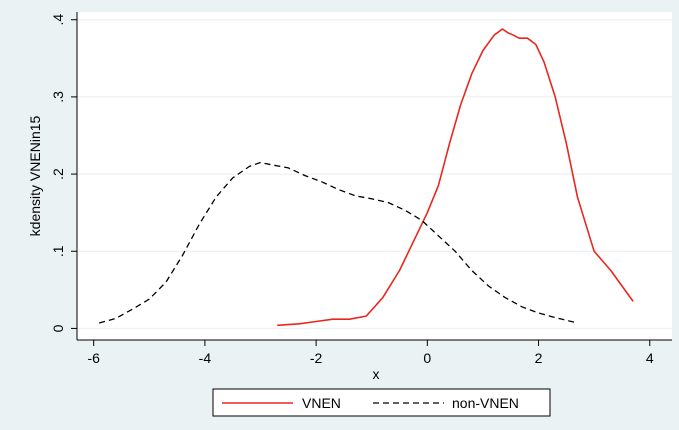 This screenshot has width=679, height=430. Describe the element at coordinates (35, 175) in the screenshot. I see `y-axis-title: kdensity VNENin15` at that location.